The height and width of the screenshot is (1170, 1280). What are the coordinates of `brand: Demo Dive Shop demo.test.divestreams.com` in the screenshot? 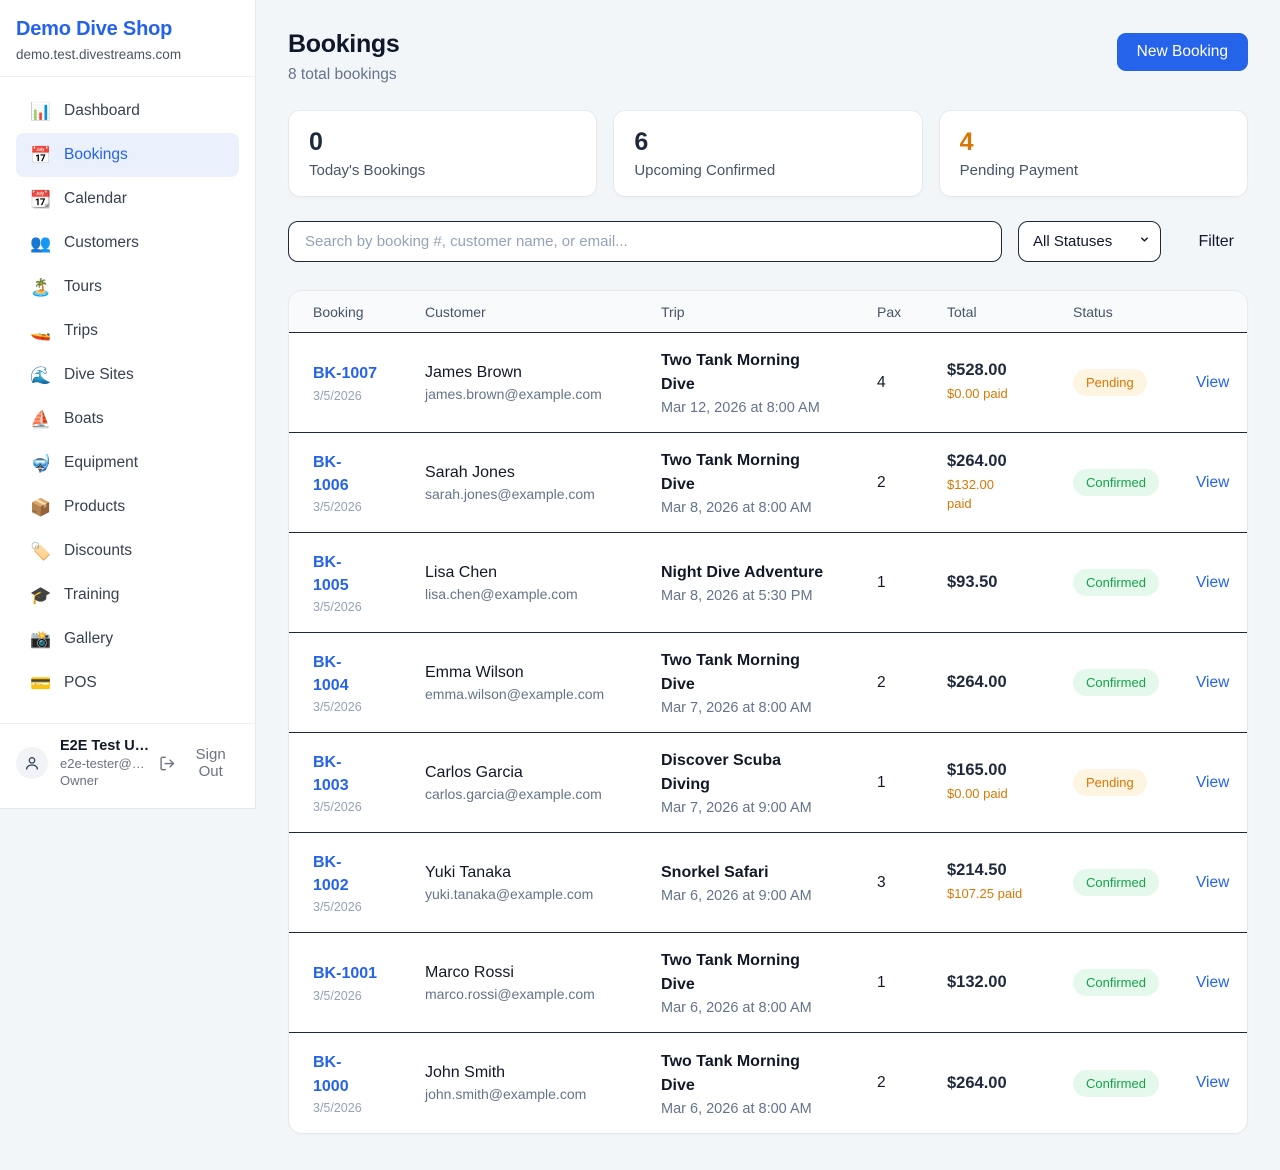 It's located at (127, 38).